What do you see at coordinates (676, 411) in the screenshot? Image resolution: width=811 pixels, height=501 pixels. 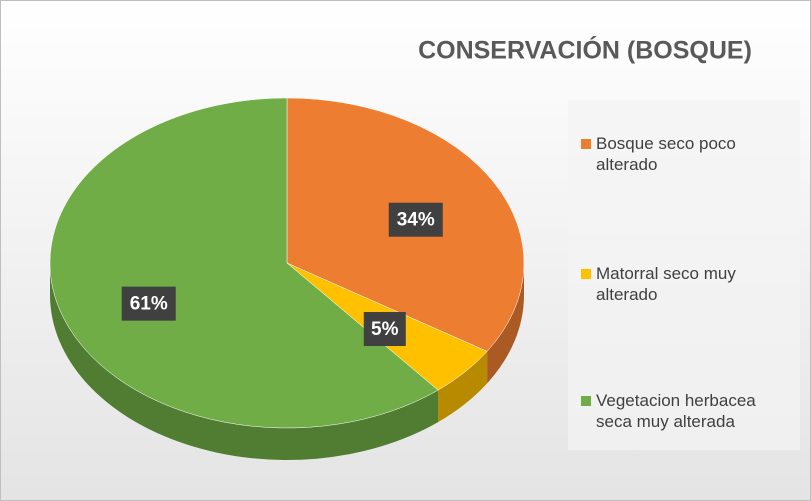 I see `legend-label: Vegetacion herbacea seca muy alterada` at bounding box center [676, 411].